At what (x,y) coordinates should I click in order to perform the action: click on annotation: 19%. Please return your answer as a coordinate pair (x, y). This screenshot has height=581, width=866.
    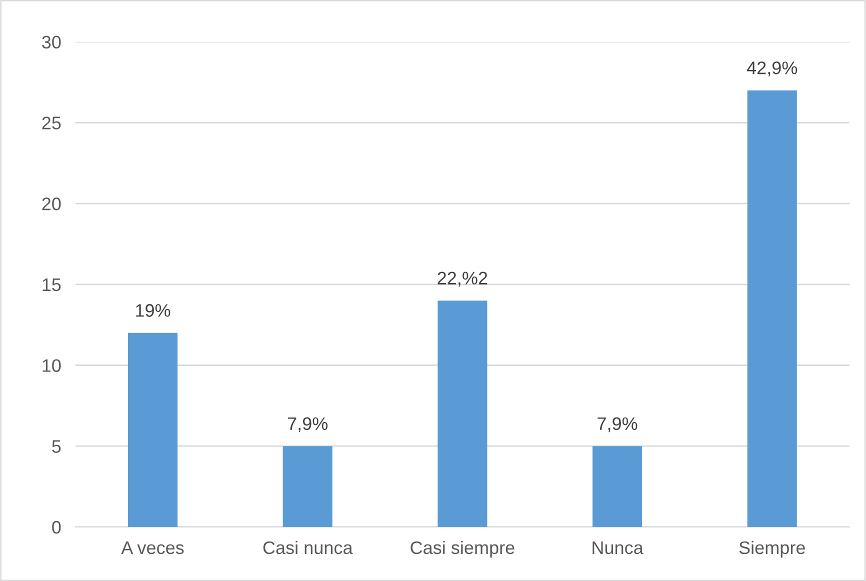
    Looking at the image, I should click on (153, 310).